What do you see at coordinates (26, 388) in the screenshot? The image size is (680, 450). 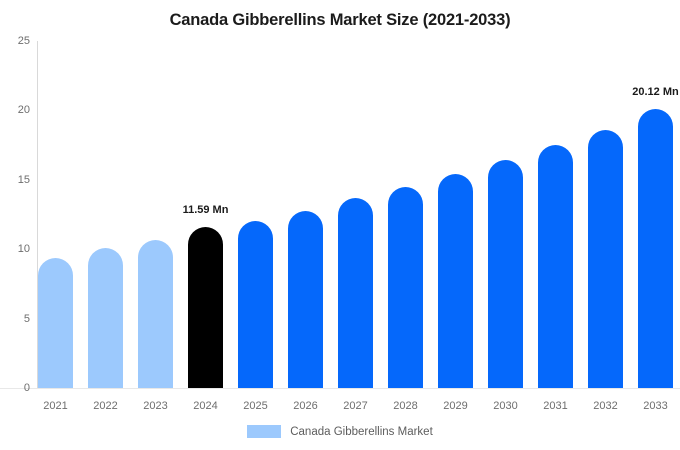 I see `y-axis-tick-label: 0` at bounding box center [26, 388].